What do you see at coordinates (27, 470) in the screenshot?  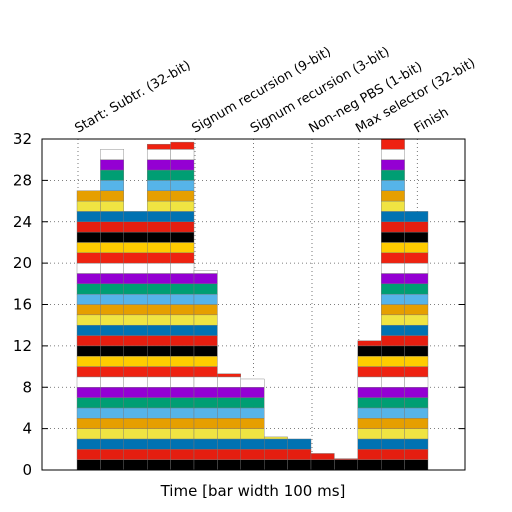 I see `y-tick-label: 0` at bounding box center [27, 470].